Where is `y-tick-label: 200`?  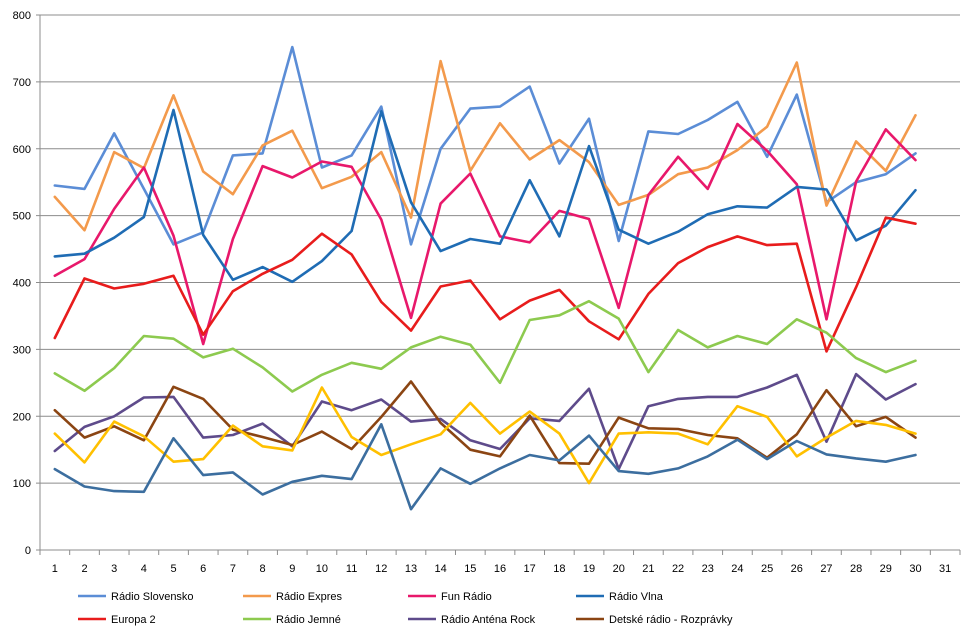 y-tick-label: 200 is located at coordinates (22, 417).